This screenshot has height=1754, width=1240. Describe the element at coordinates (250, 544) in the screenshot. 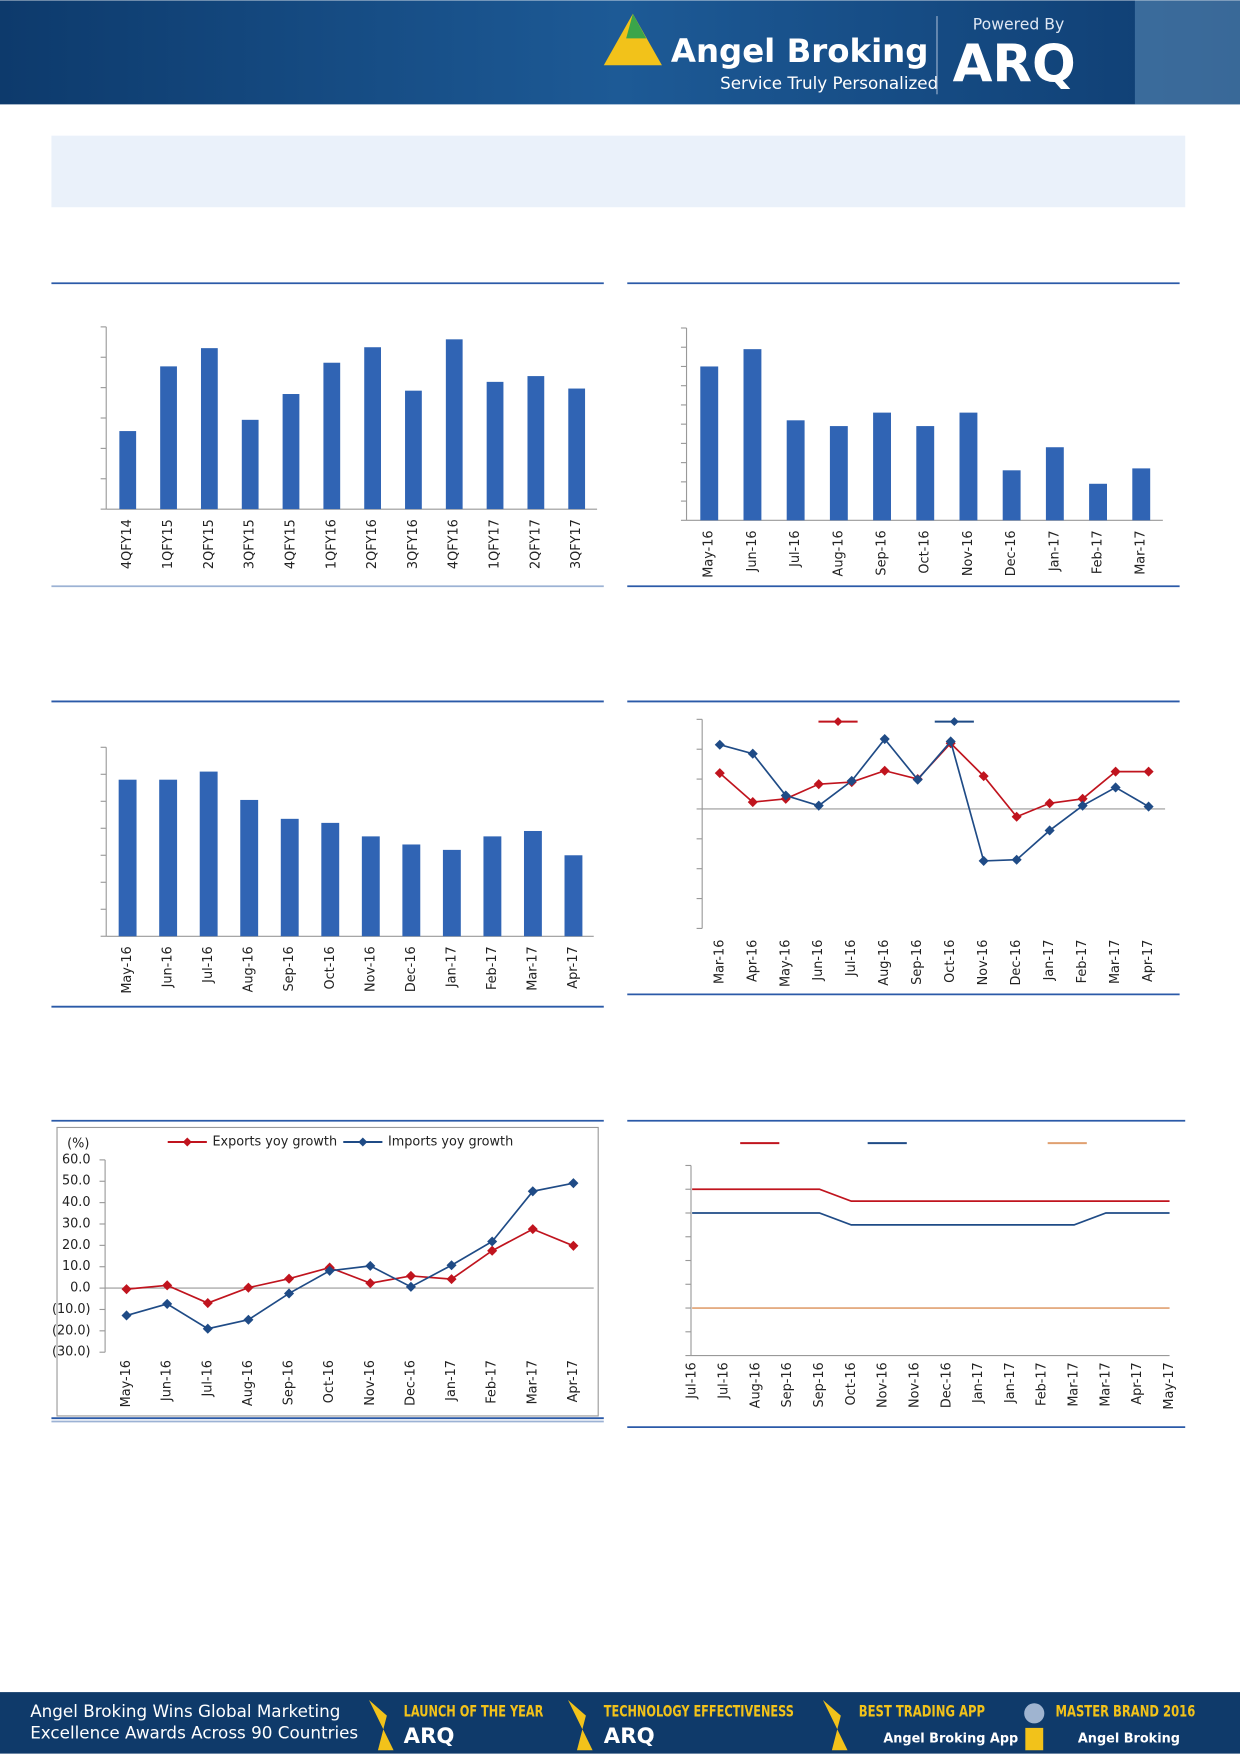

I see `x-tick-label: 3QFY15` at that location.